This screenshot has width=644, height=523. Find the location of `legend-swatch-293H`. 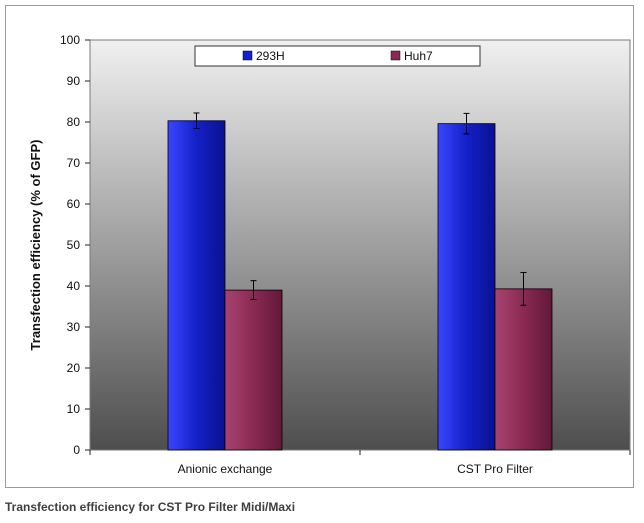

legend-swatch-293H is located at coordinates (247, 55).